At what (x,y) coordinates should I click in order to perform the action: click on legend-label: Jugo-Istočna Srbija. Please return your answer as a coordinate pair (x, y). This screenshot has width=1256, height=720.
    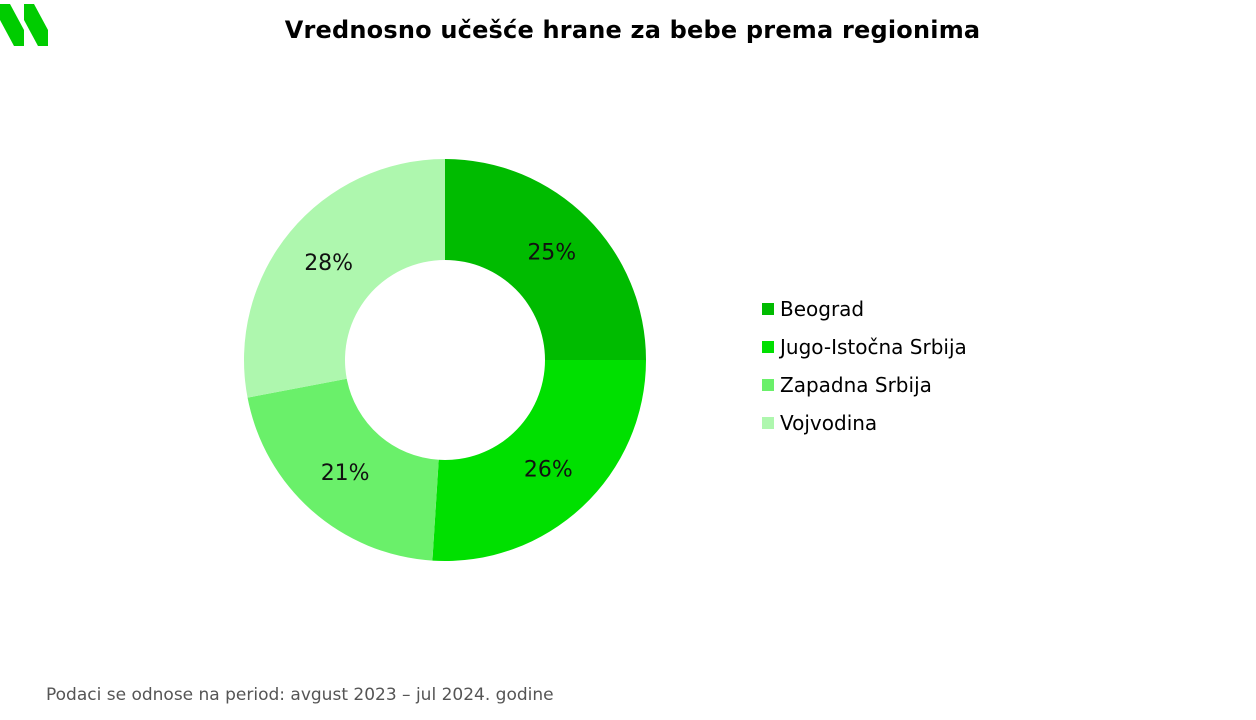
    Looking at the image, I should click on (873, 347).